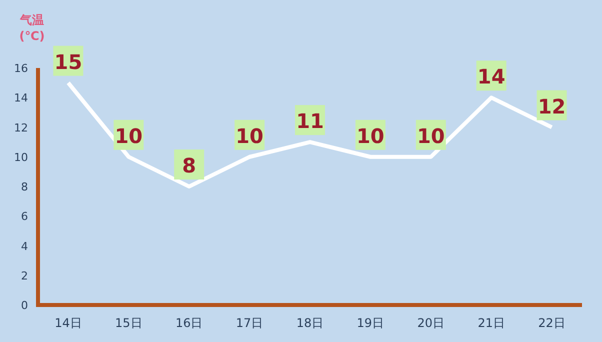  I want to click on x-tick-label: 17日, so click(250, 323).